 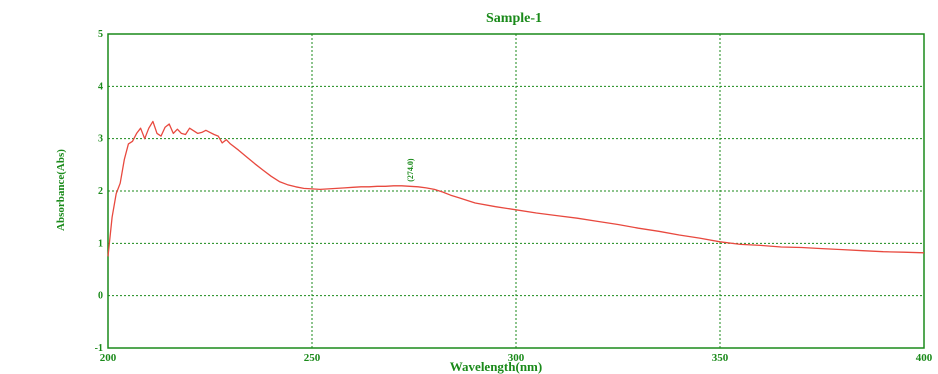 What do you see at coordinates (312, 358) in the screenshot?
I see `x-tick-label: 250` at bounding box center [312, 358].